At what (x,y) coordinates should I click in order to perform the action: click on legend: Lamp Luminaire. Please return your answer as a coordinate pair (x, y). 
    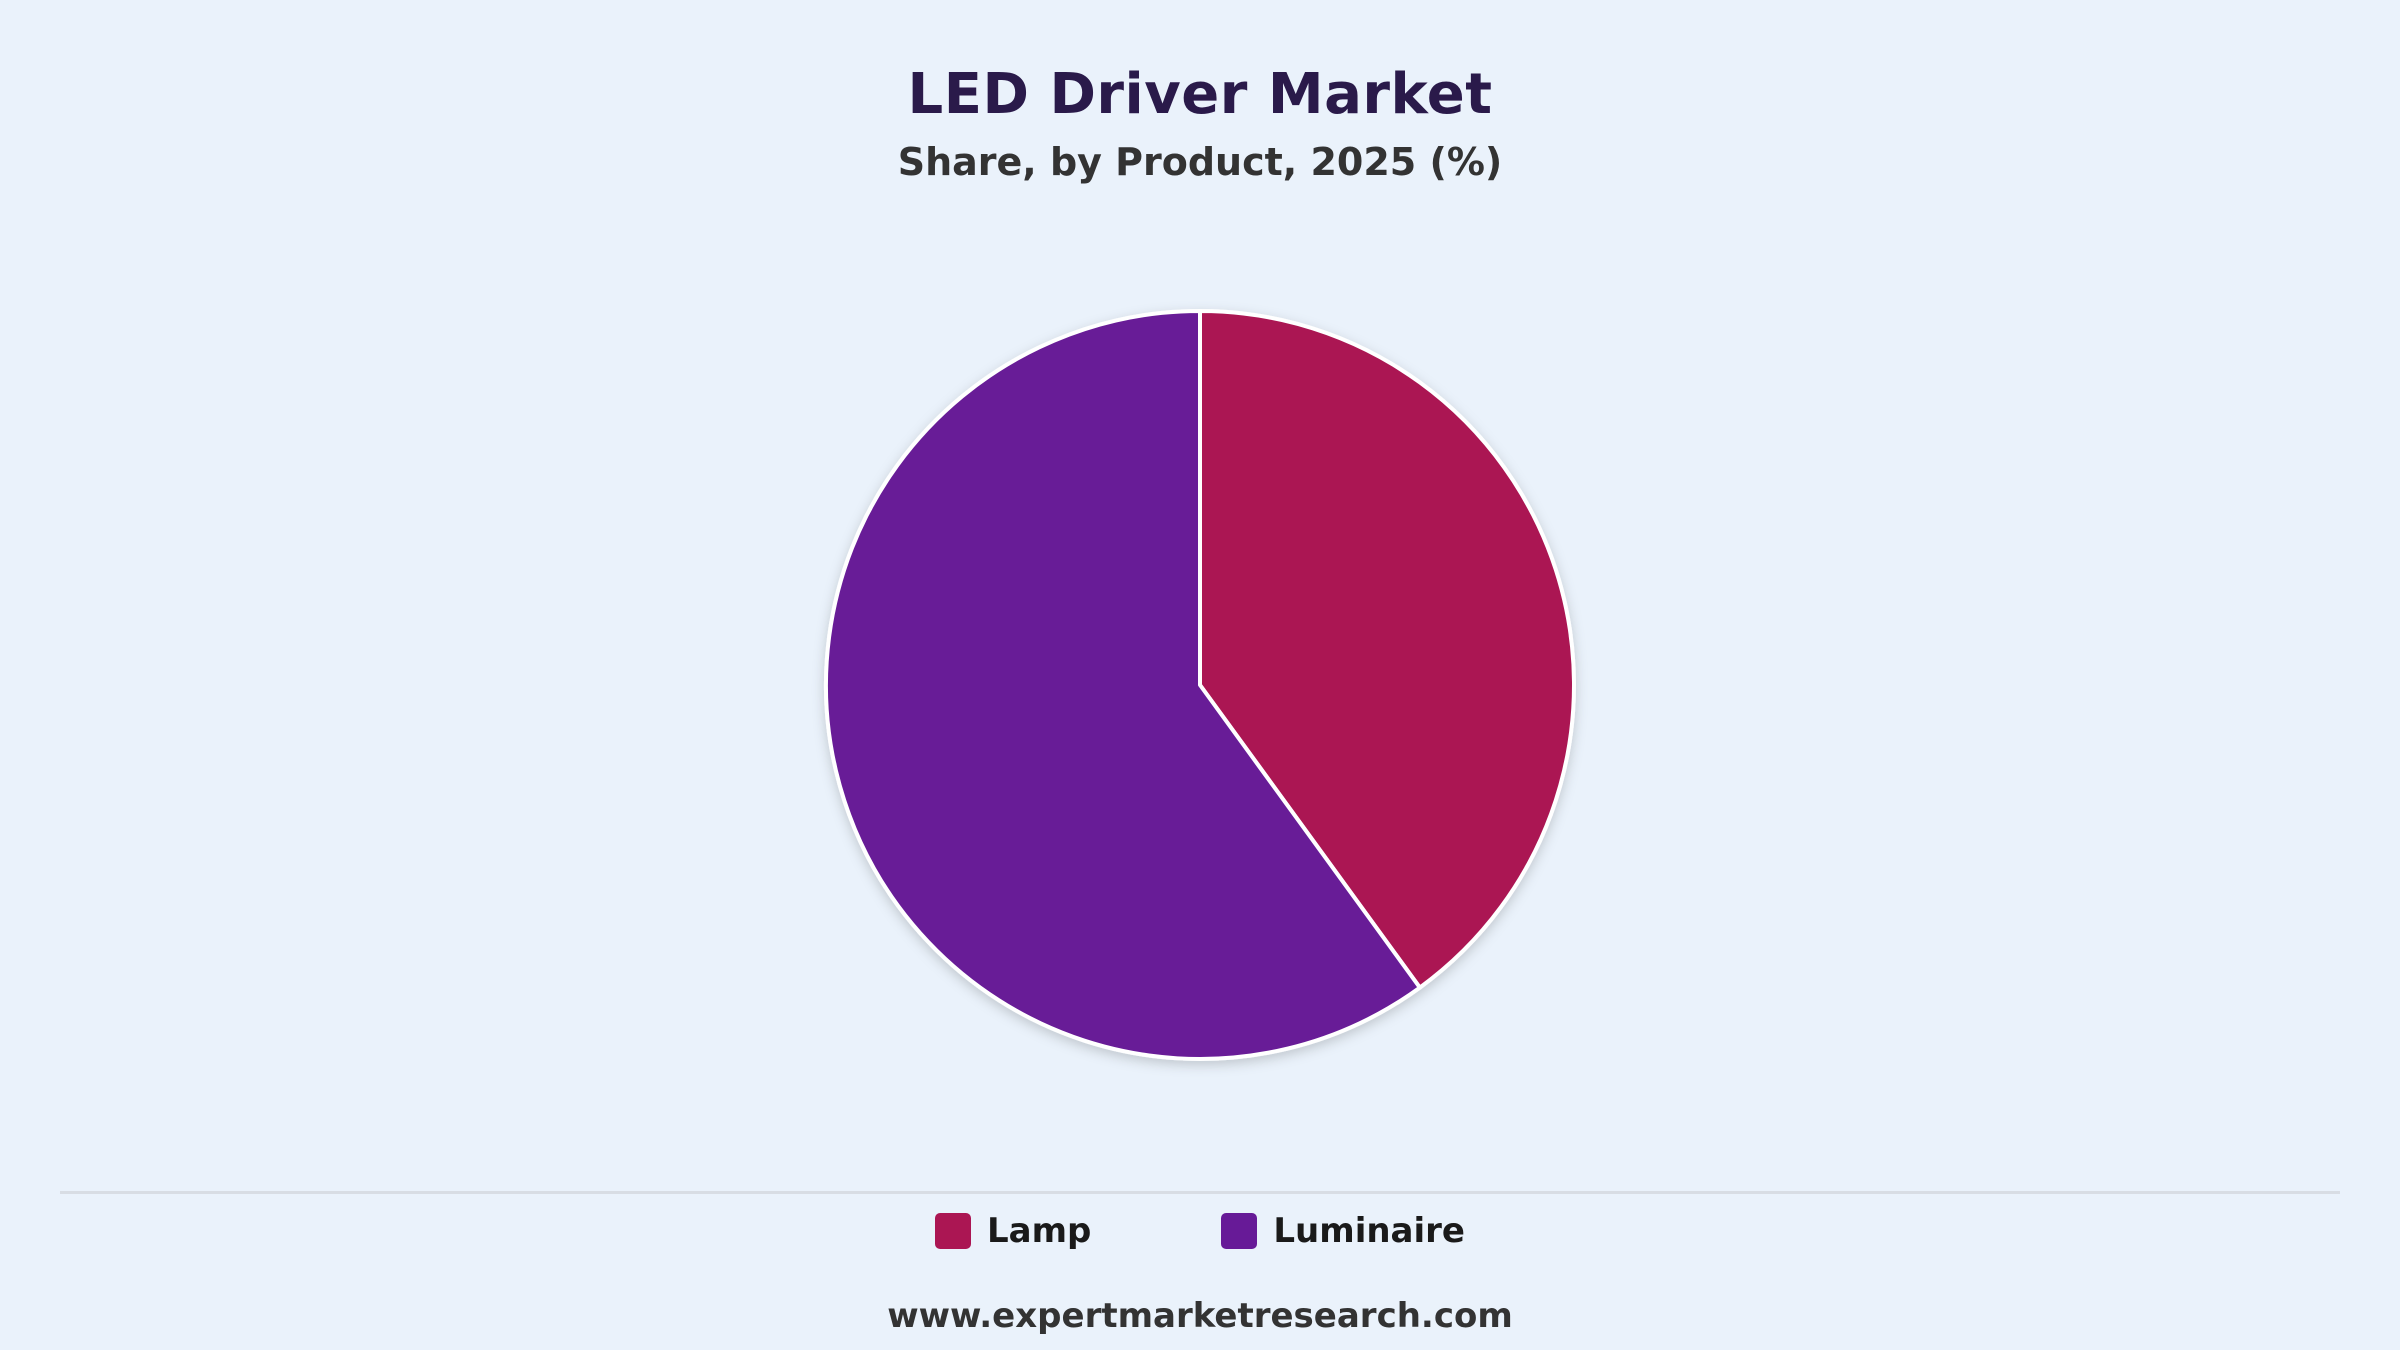
    Looking at the image, I should click on (1200, 1231).